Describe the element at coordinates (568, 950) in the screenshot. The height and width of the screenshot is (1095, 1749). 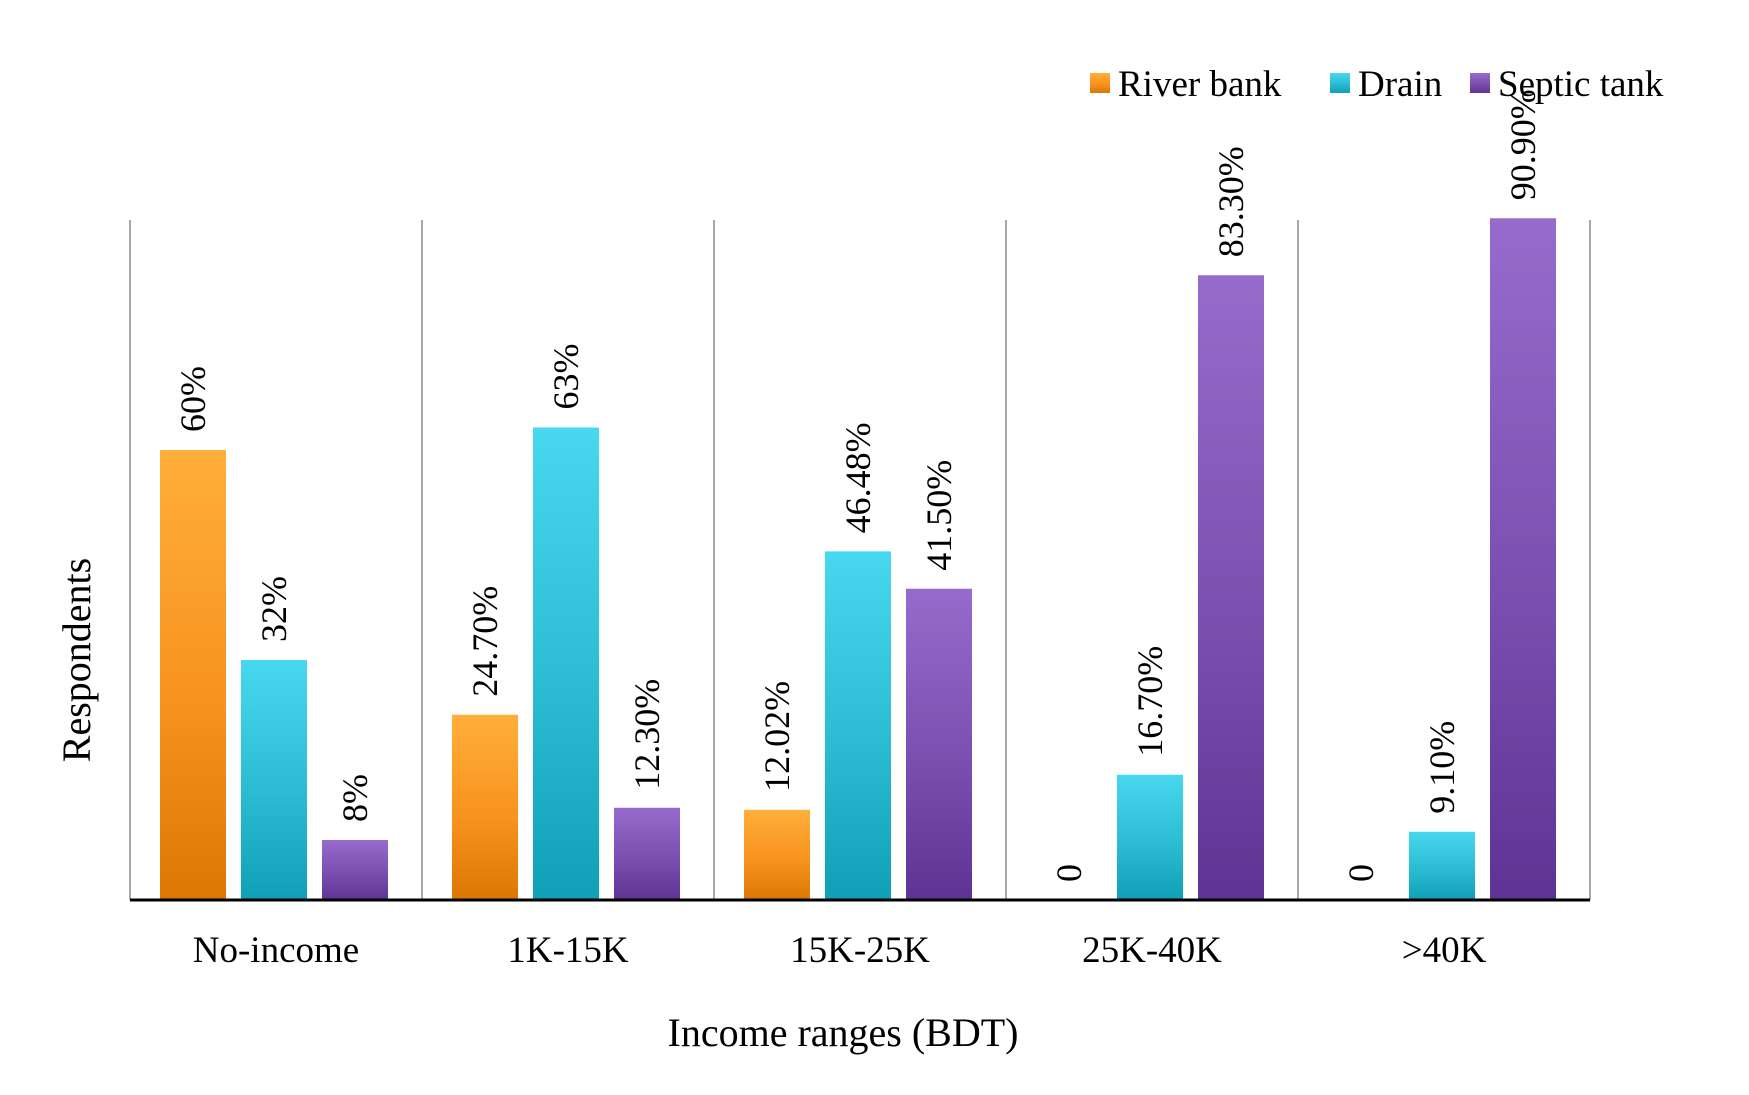
I see `category-label-1k-15k: 1K-15K` at that location.